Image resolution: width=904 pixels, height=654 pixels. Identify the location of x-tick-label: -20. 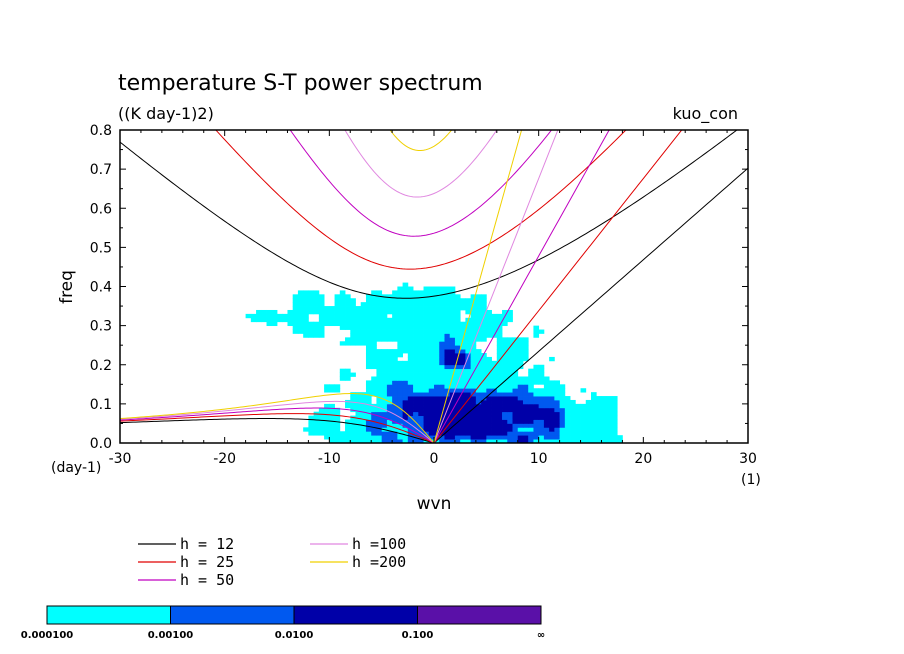
(224, 459).